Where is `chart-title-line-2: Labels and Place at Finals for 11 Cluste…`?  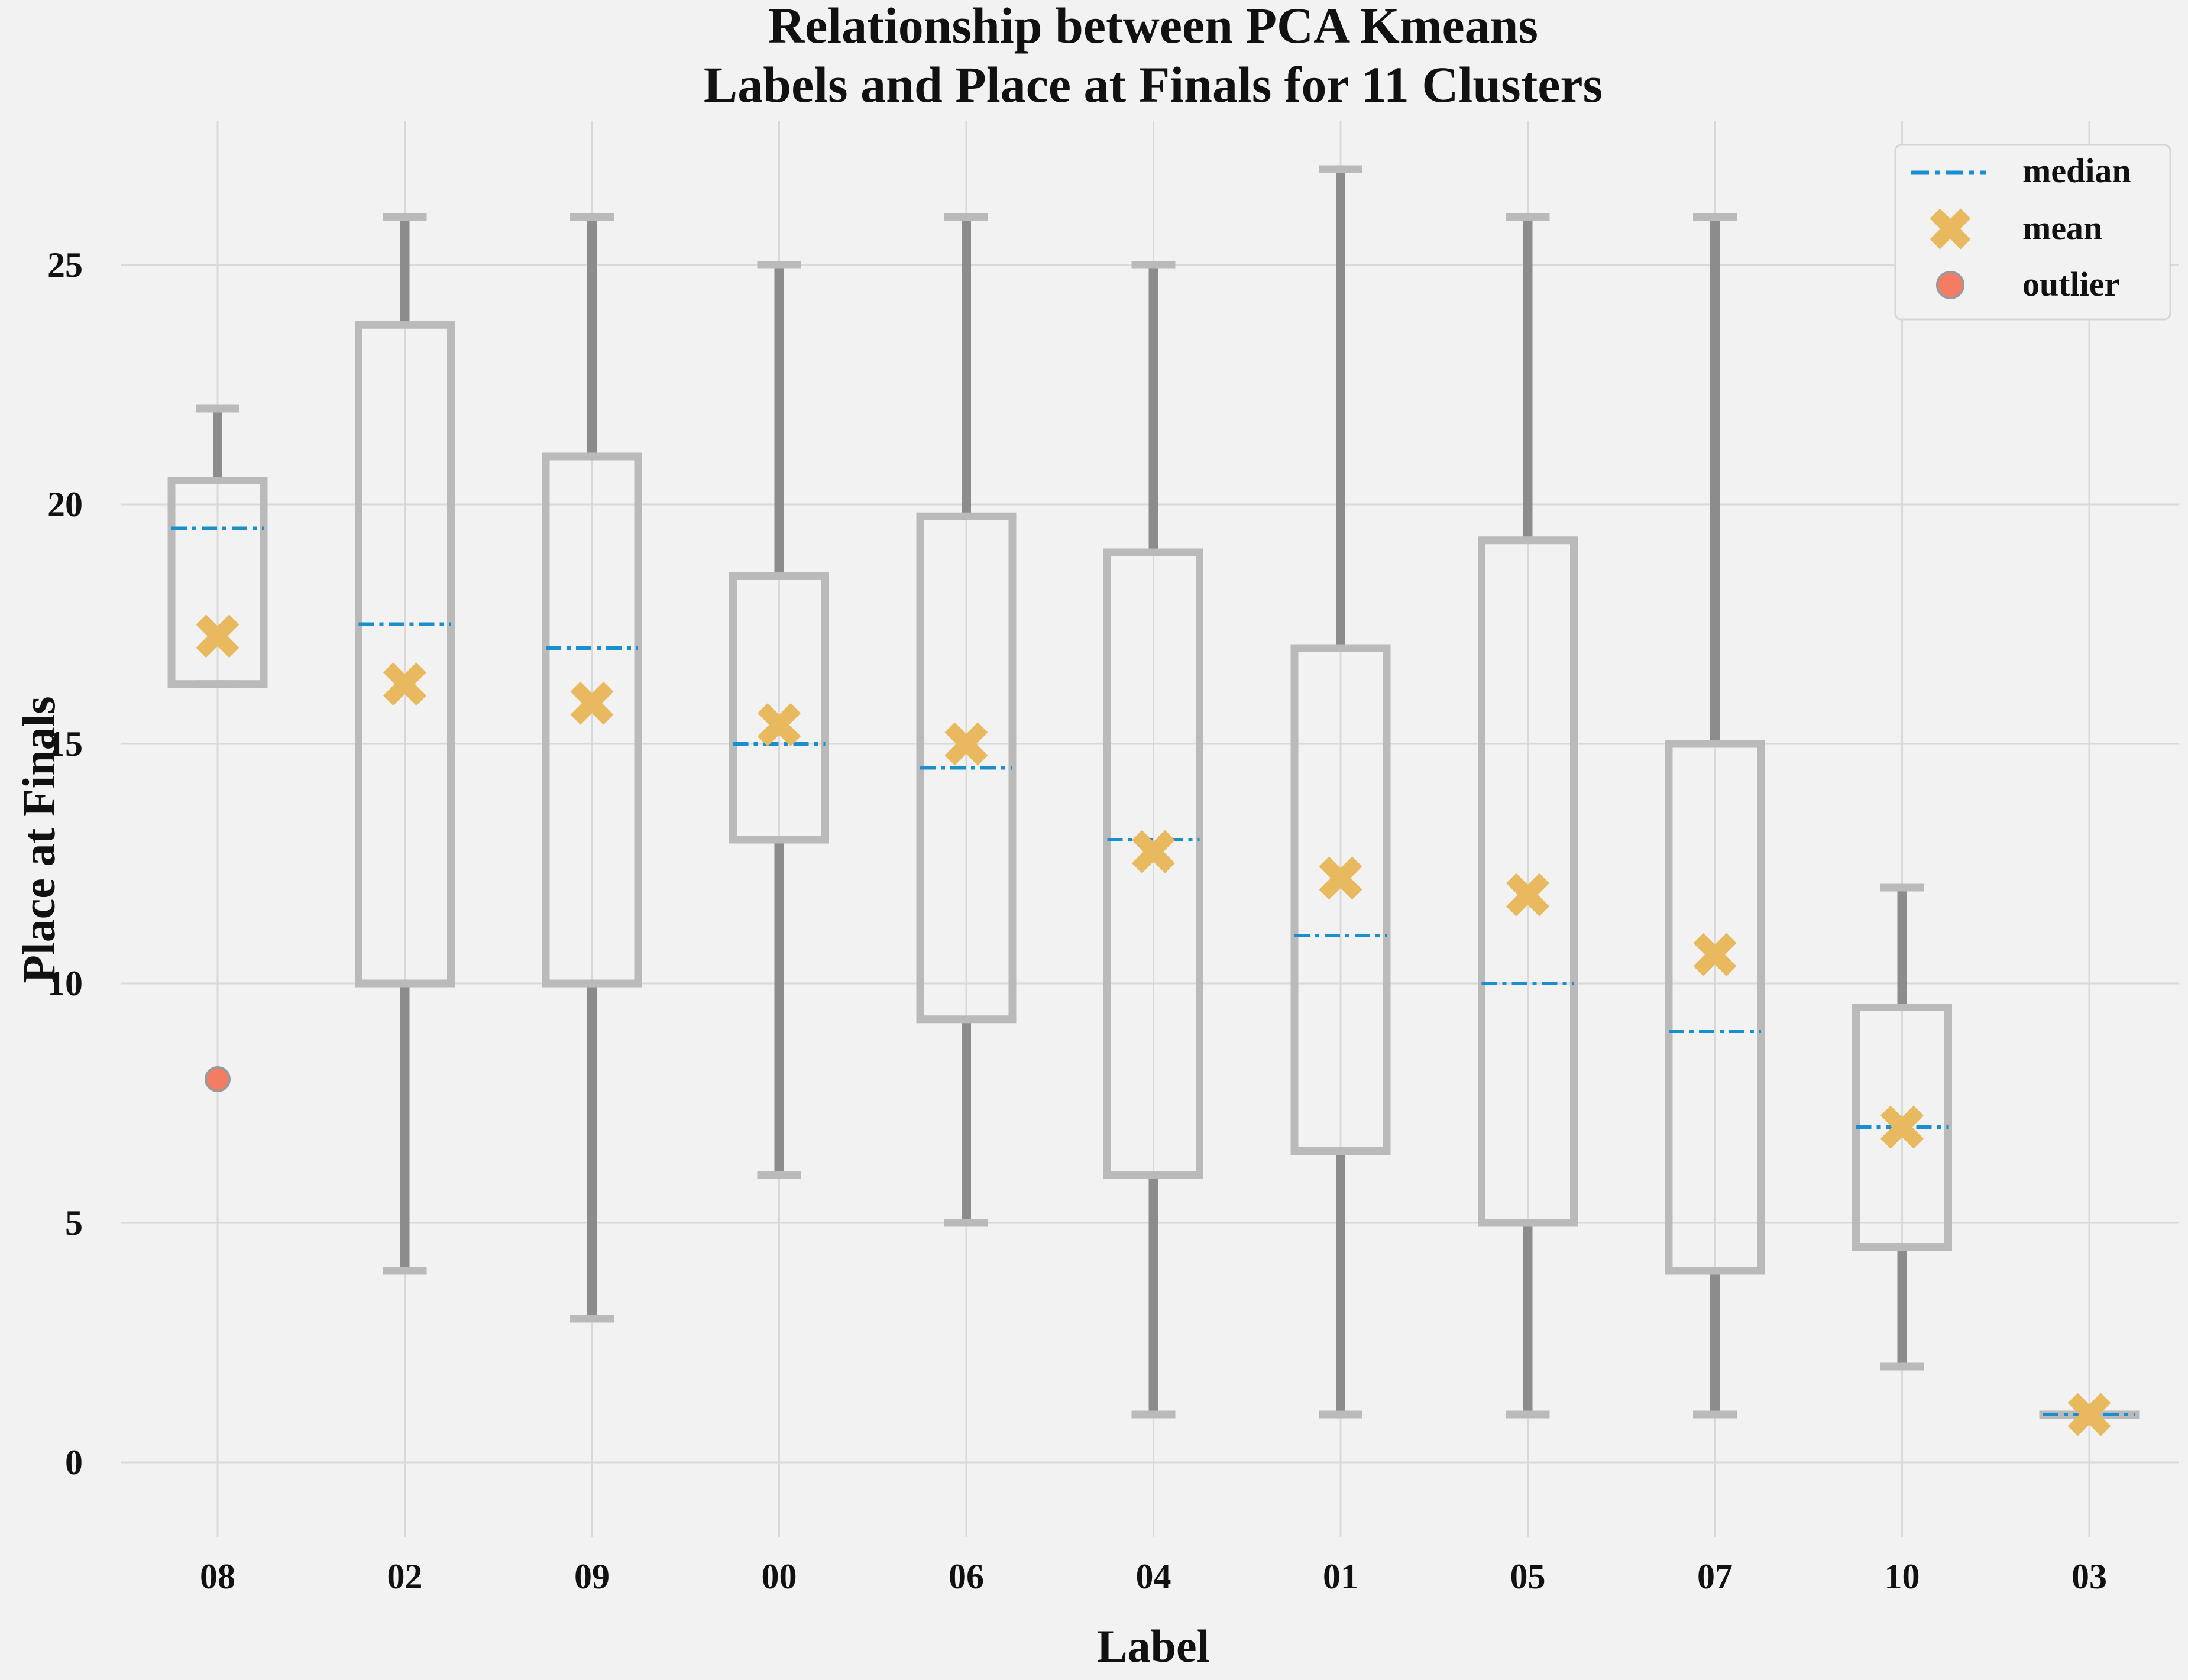
chart-title-line-2: Labels and Place at Finals for 11 Cluste… is located at coordinates (1153, 84).